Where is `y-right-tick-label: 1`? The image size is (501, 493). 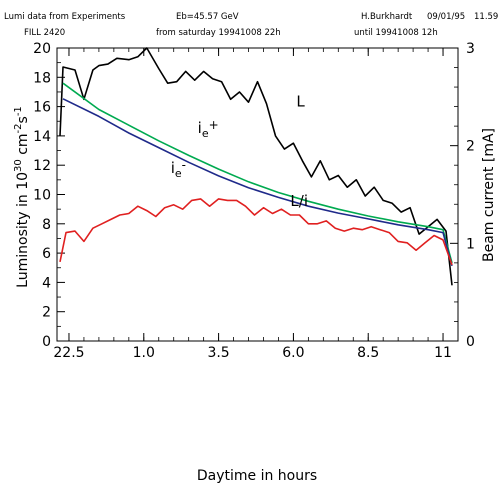
y-right-tick-label: 1 is located at coordinates (470, 244).